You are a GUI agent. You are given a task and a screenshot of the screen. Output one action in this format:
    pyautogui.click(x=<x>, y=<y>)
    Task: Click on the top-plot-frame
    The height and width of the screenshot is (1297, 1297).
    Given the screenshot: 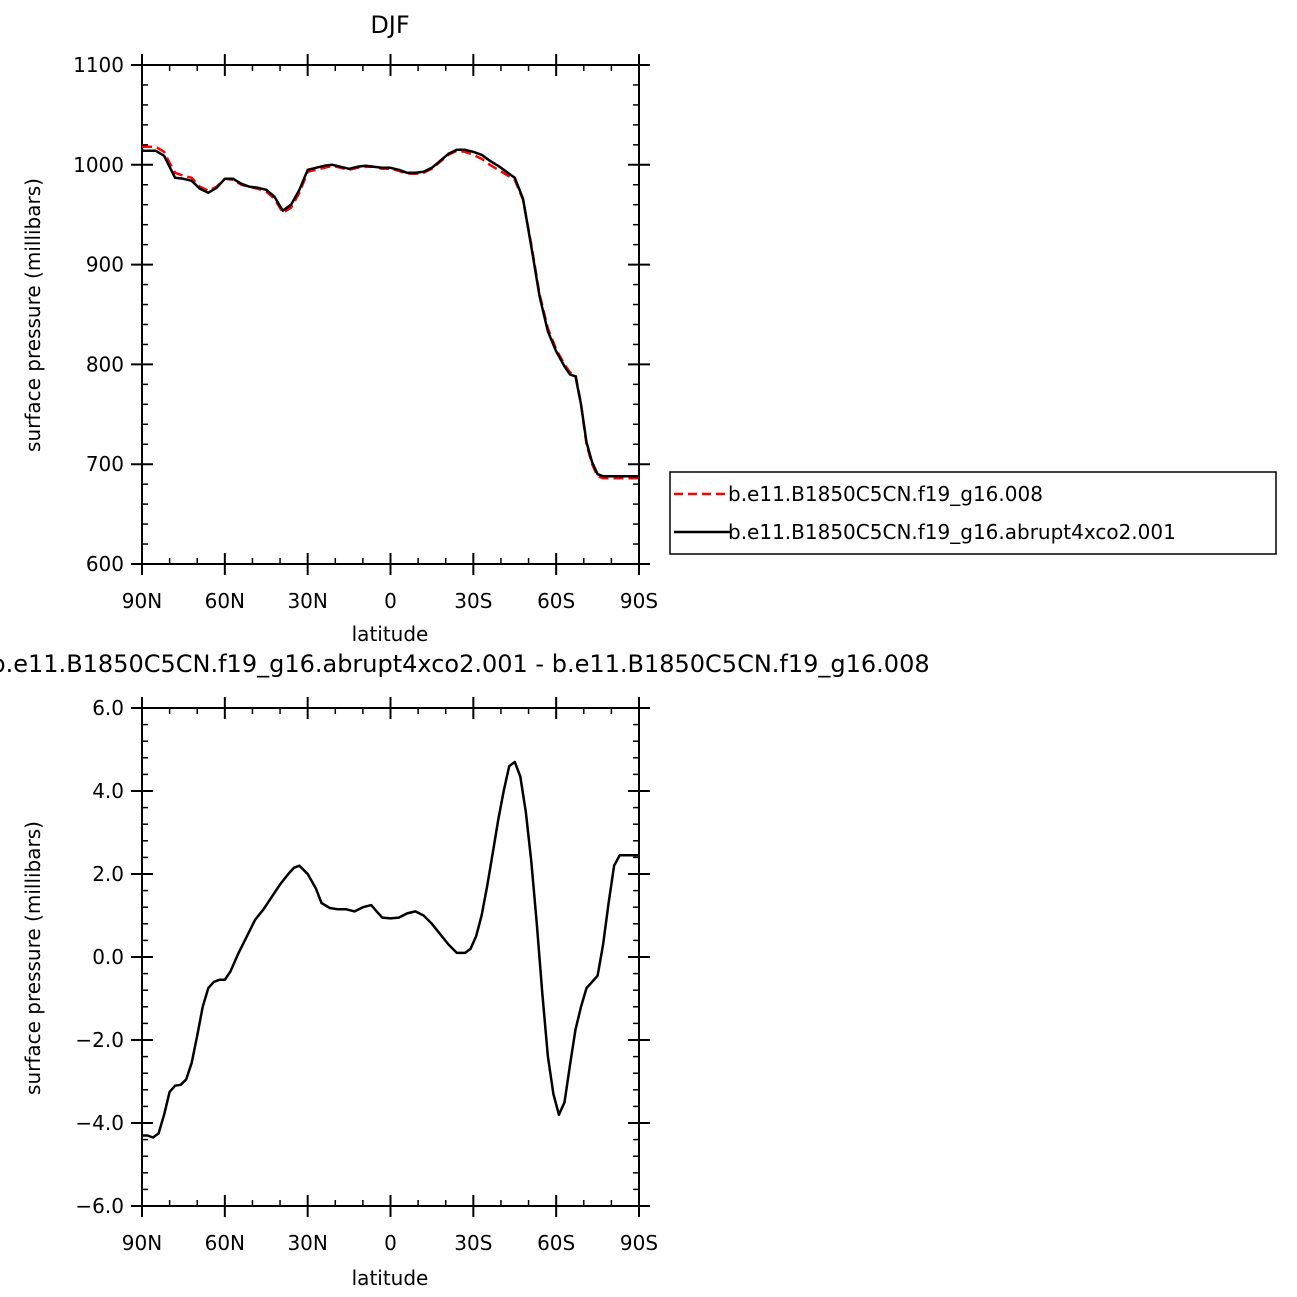 What is the action you would take?
    pyautogui.click(x=390, y=314)
    